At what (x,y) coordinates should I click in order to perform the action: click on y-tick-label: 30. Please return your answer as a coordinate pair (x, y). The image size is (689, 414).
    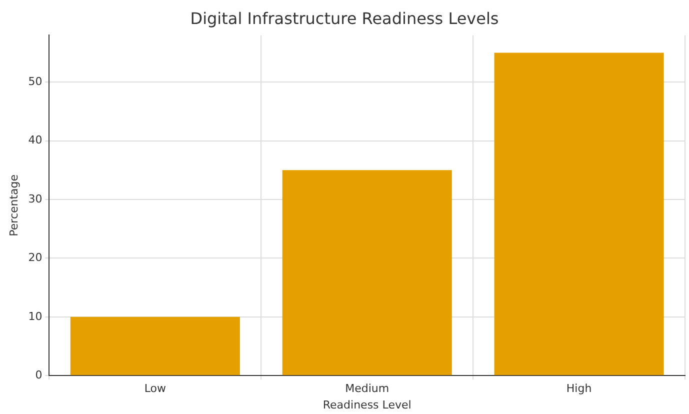
    Looking at the image, I should click on (35, 199).